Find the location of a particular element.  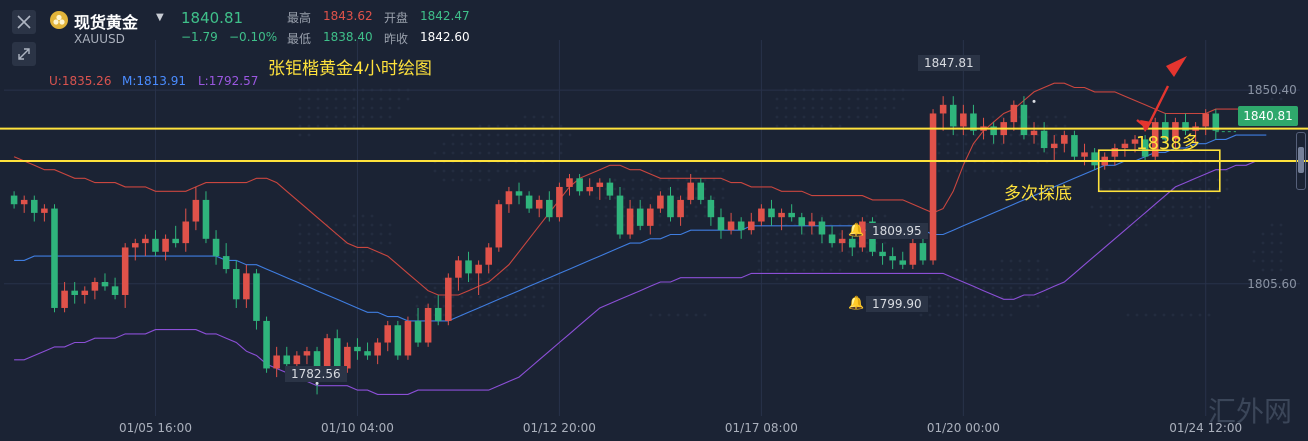

x-tick-label: 01/12 20:00 is located at coordinates (559, 428).